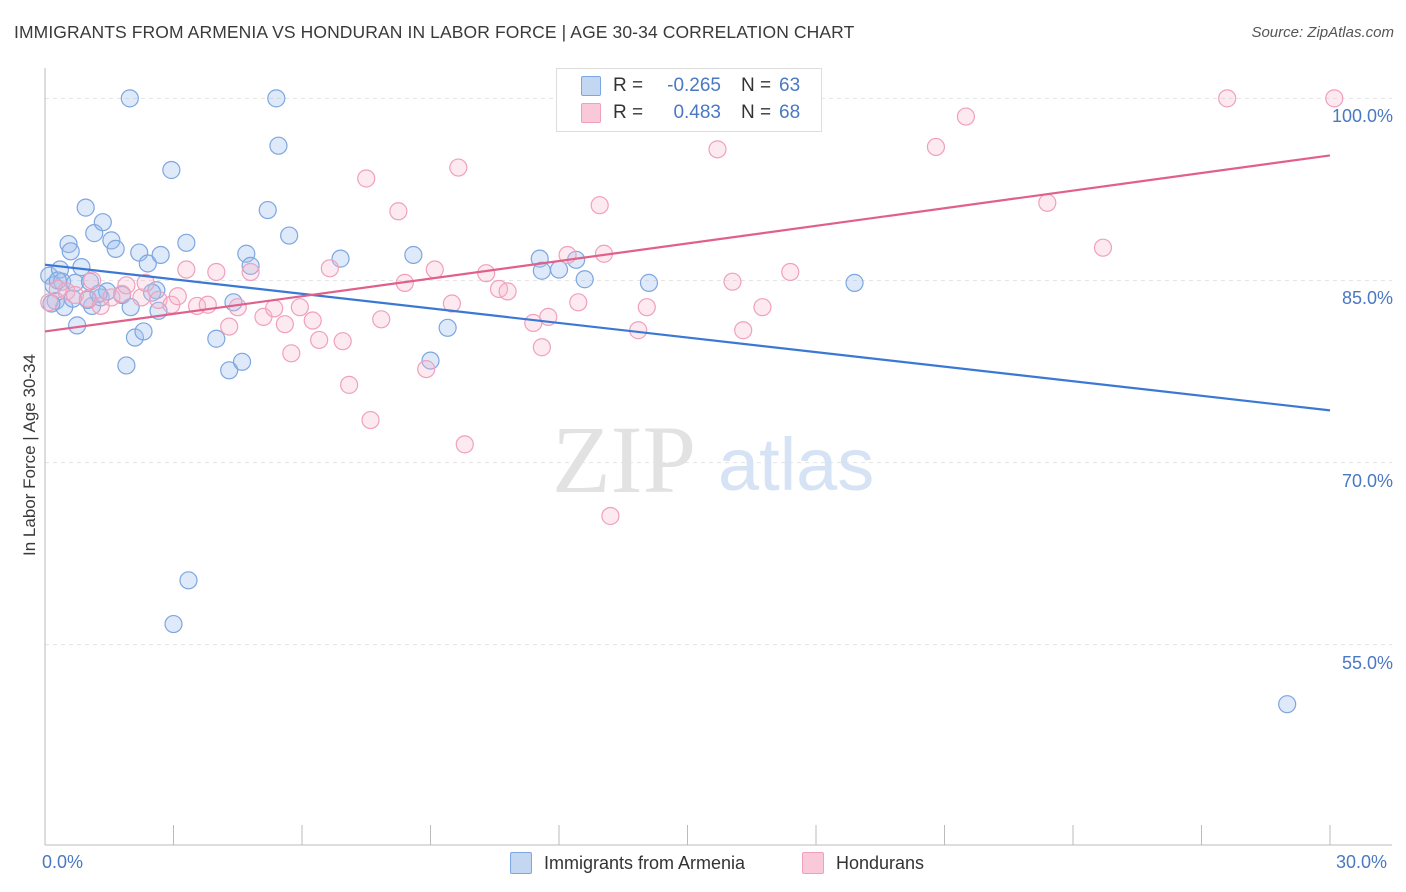 This screenshot has height=892, width=1406. What do you see at coordinates (63, 862) in the screenshot?
I see `x-tick-label-min: 0.0%` at bounding box center [63, 862].